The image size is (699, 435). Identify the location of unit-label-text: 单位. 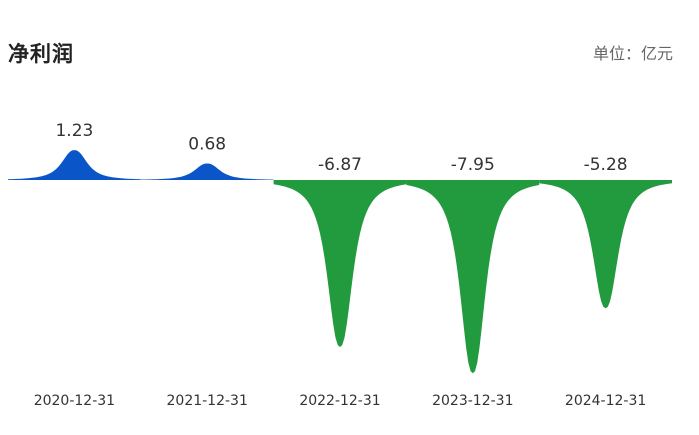
(608, 53).